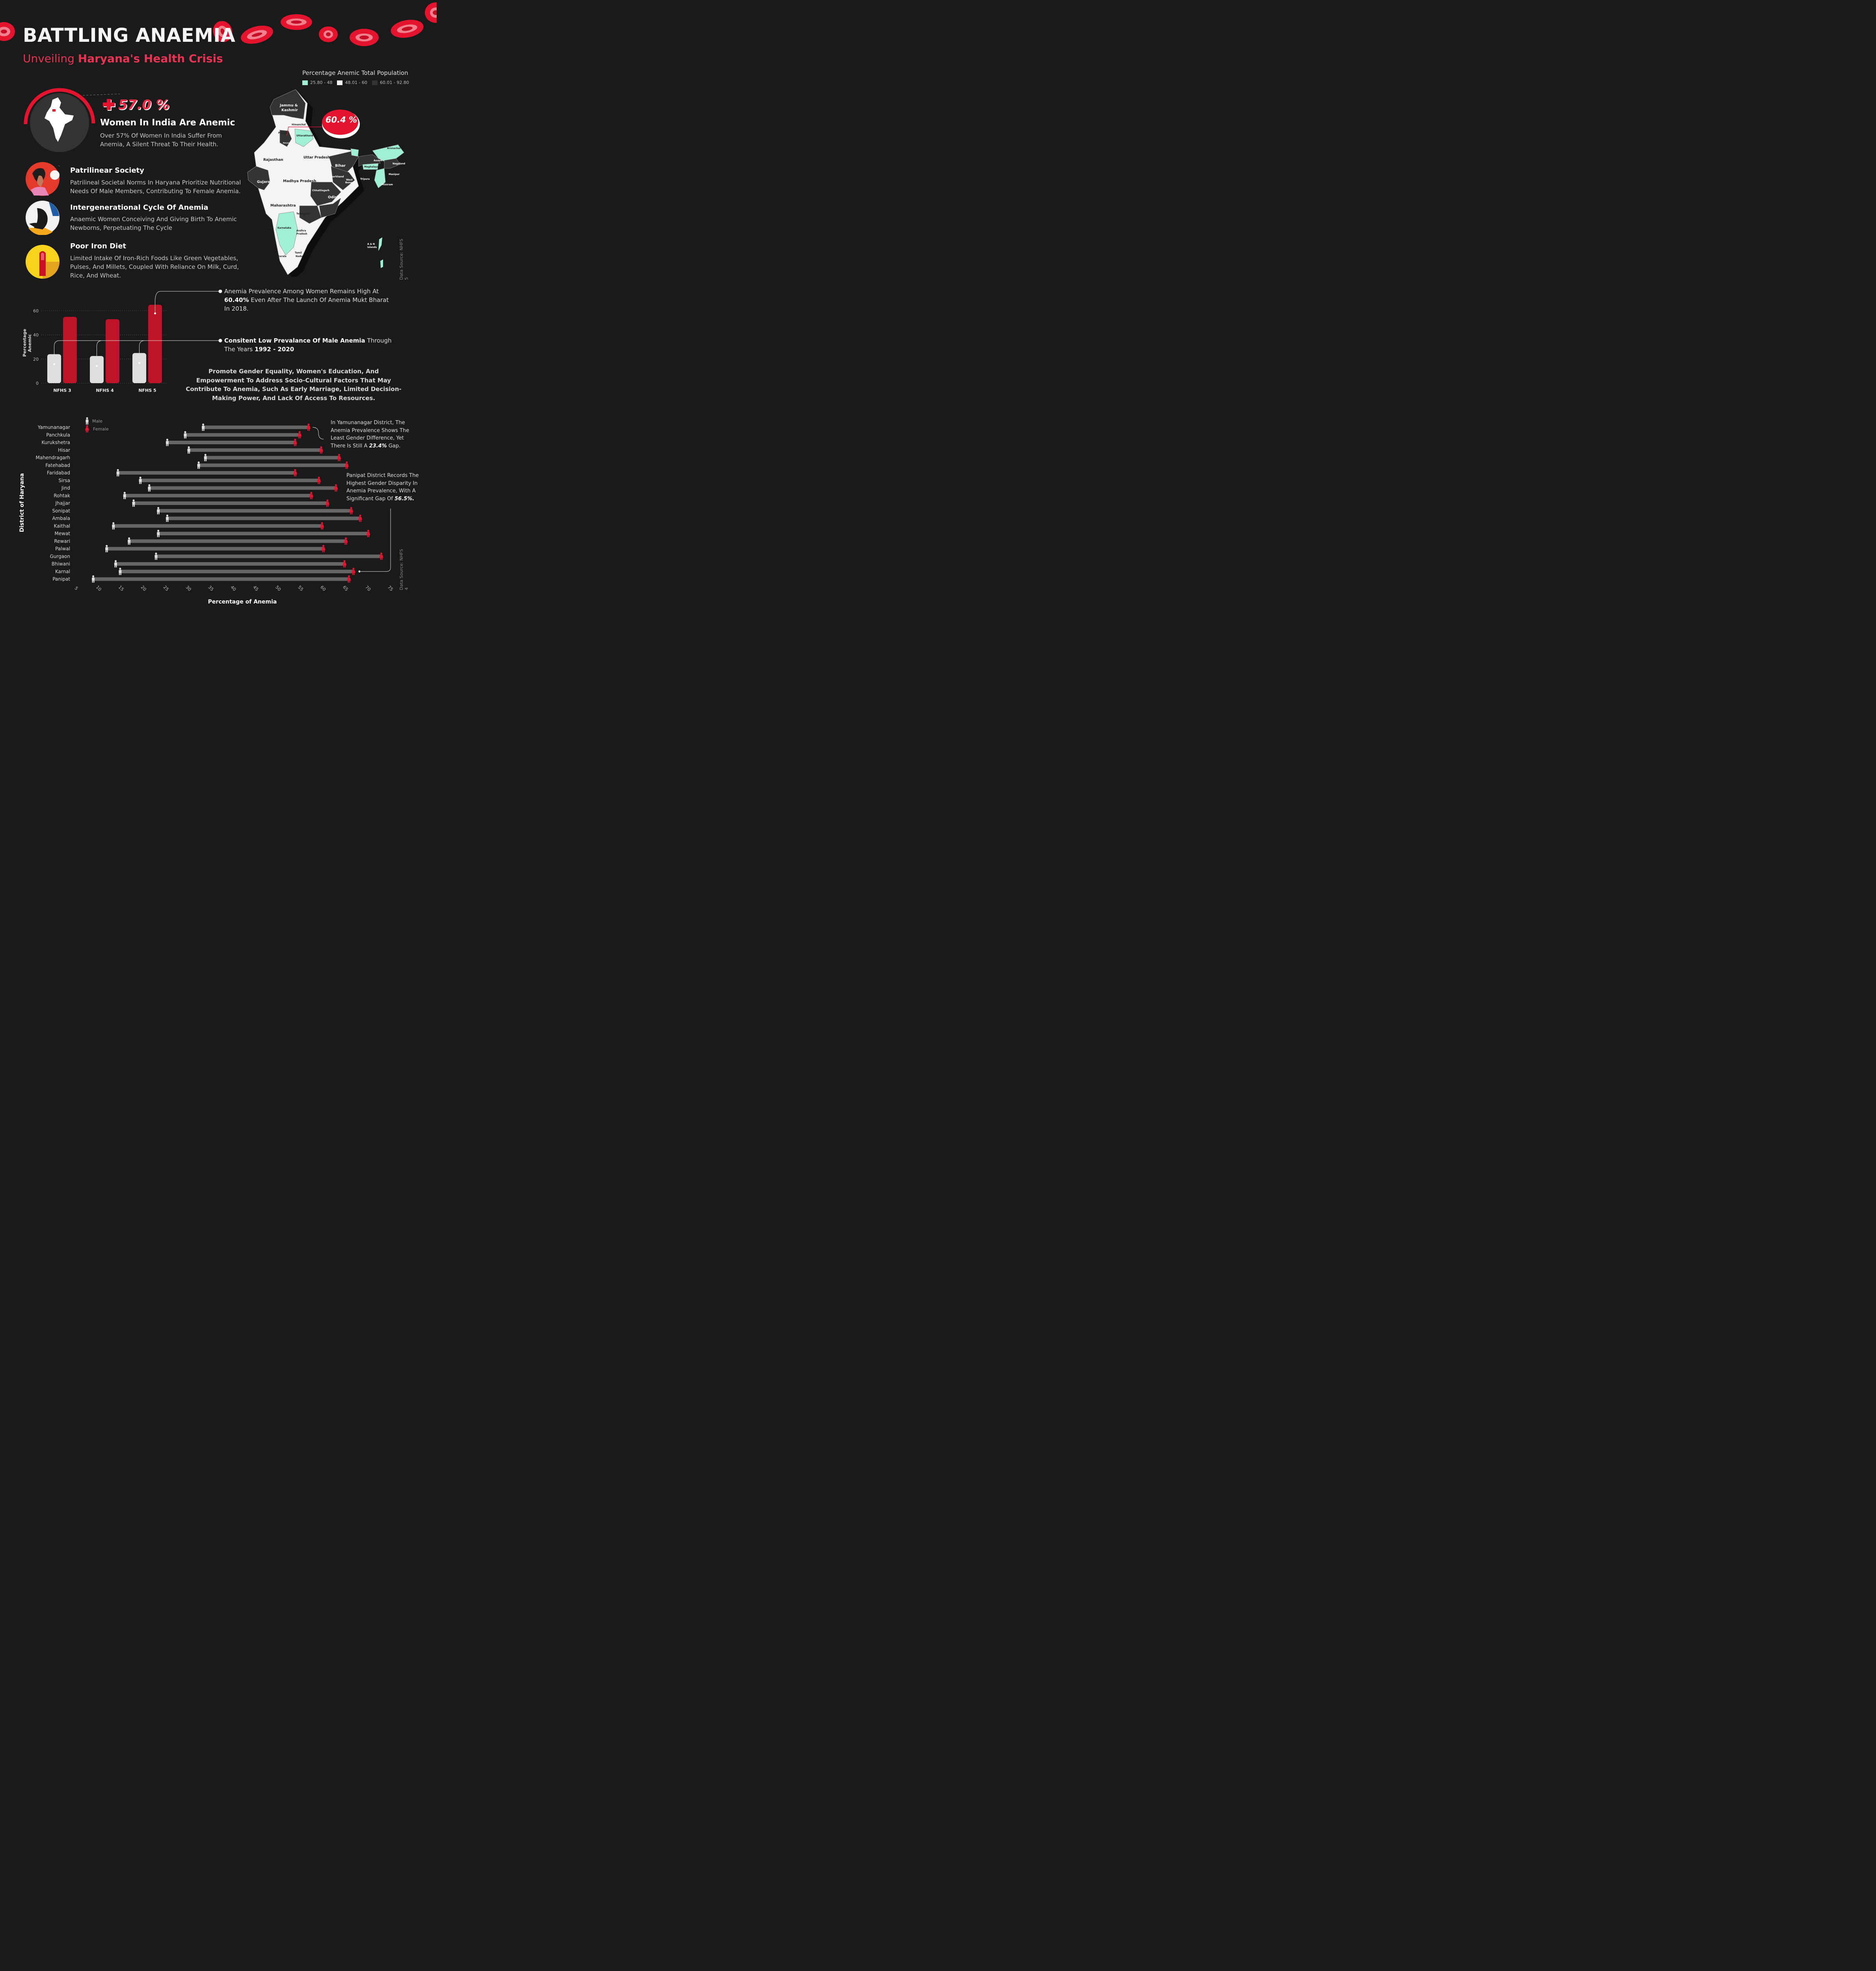  I want to click on bar-female-nfhs4, so click(112, 351).